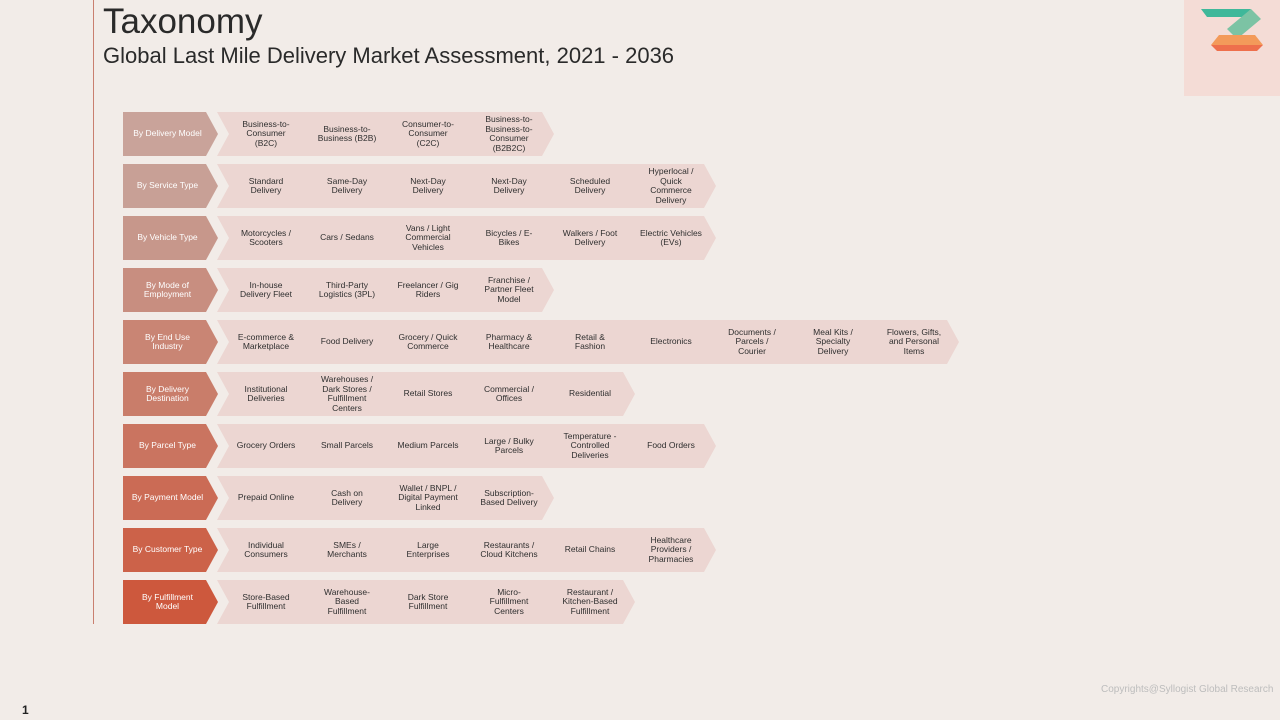 This screenshot has width=1280, height=720. I want to click on category-header: By Customer Type, so click(170, 550).